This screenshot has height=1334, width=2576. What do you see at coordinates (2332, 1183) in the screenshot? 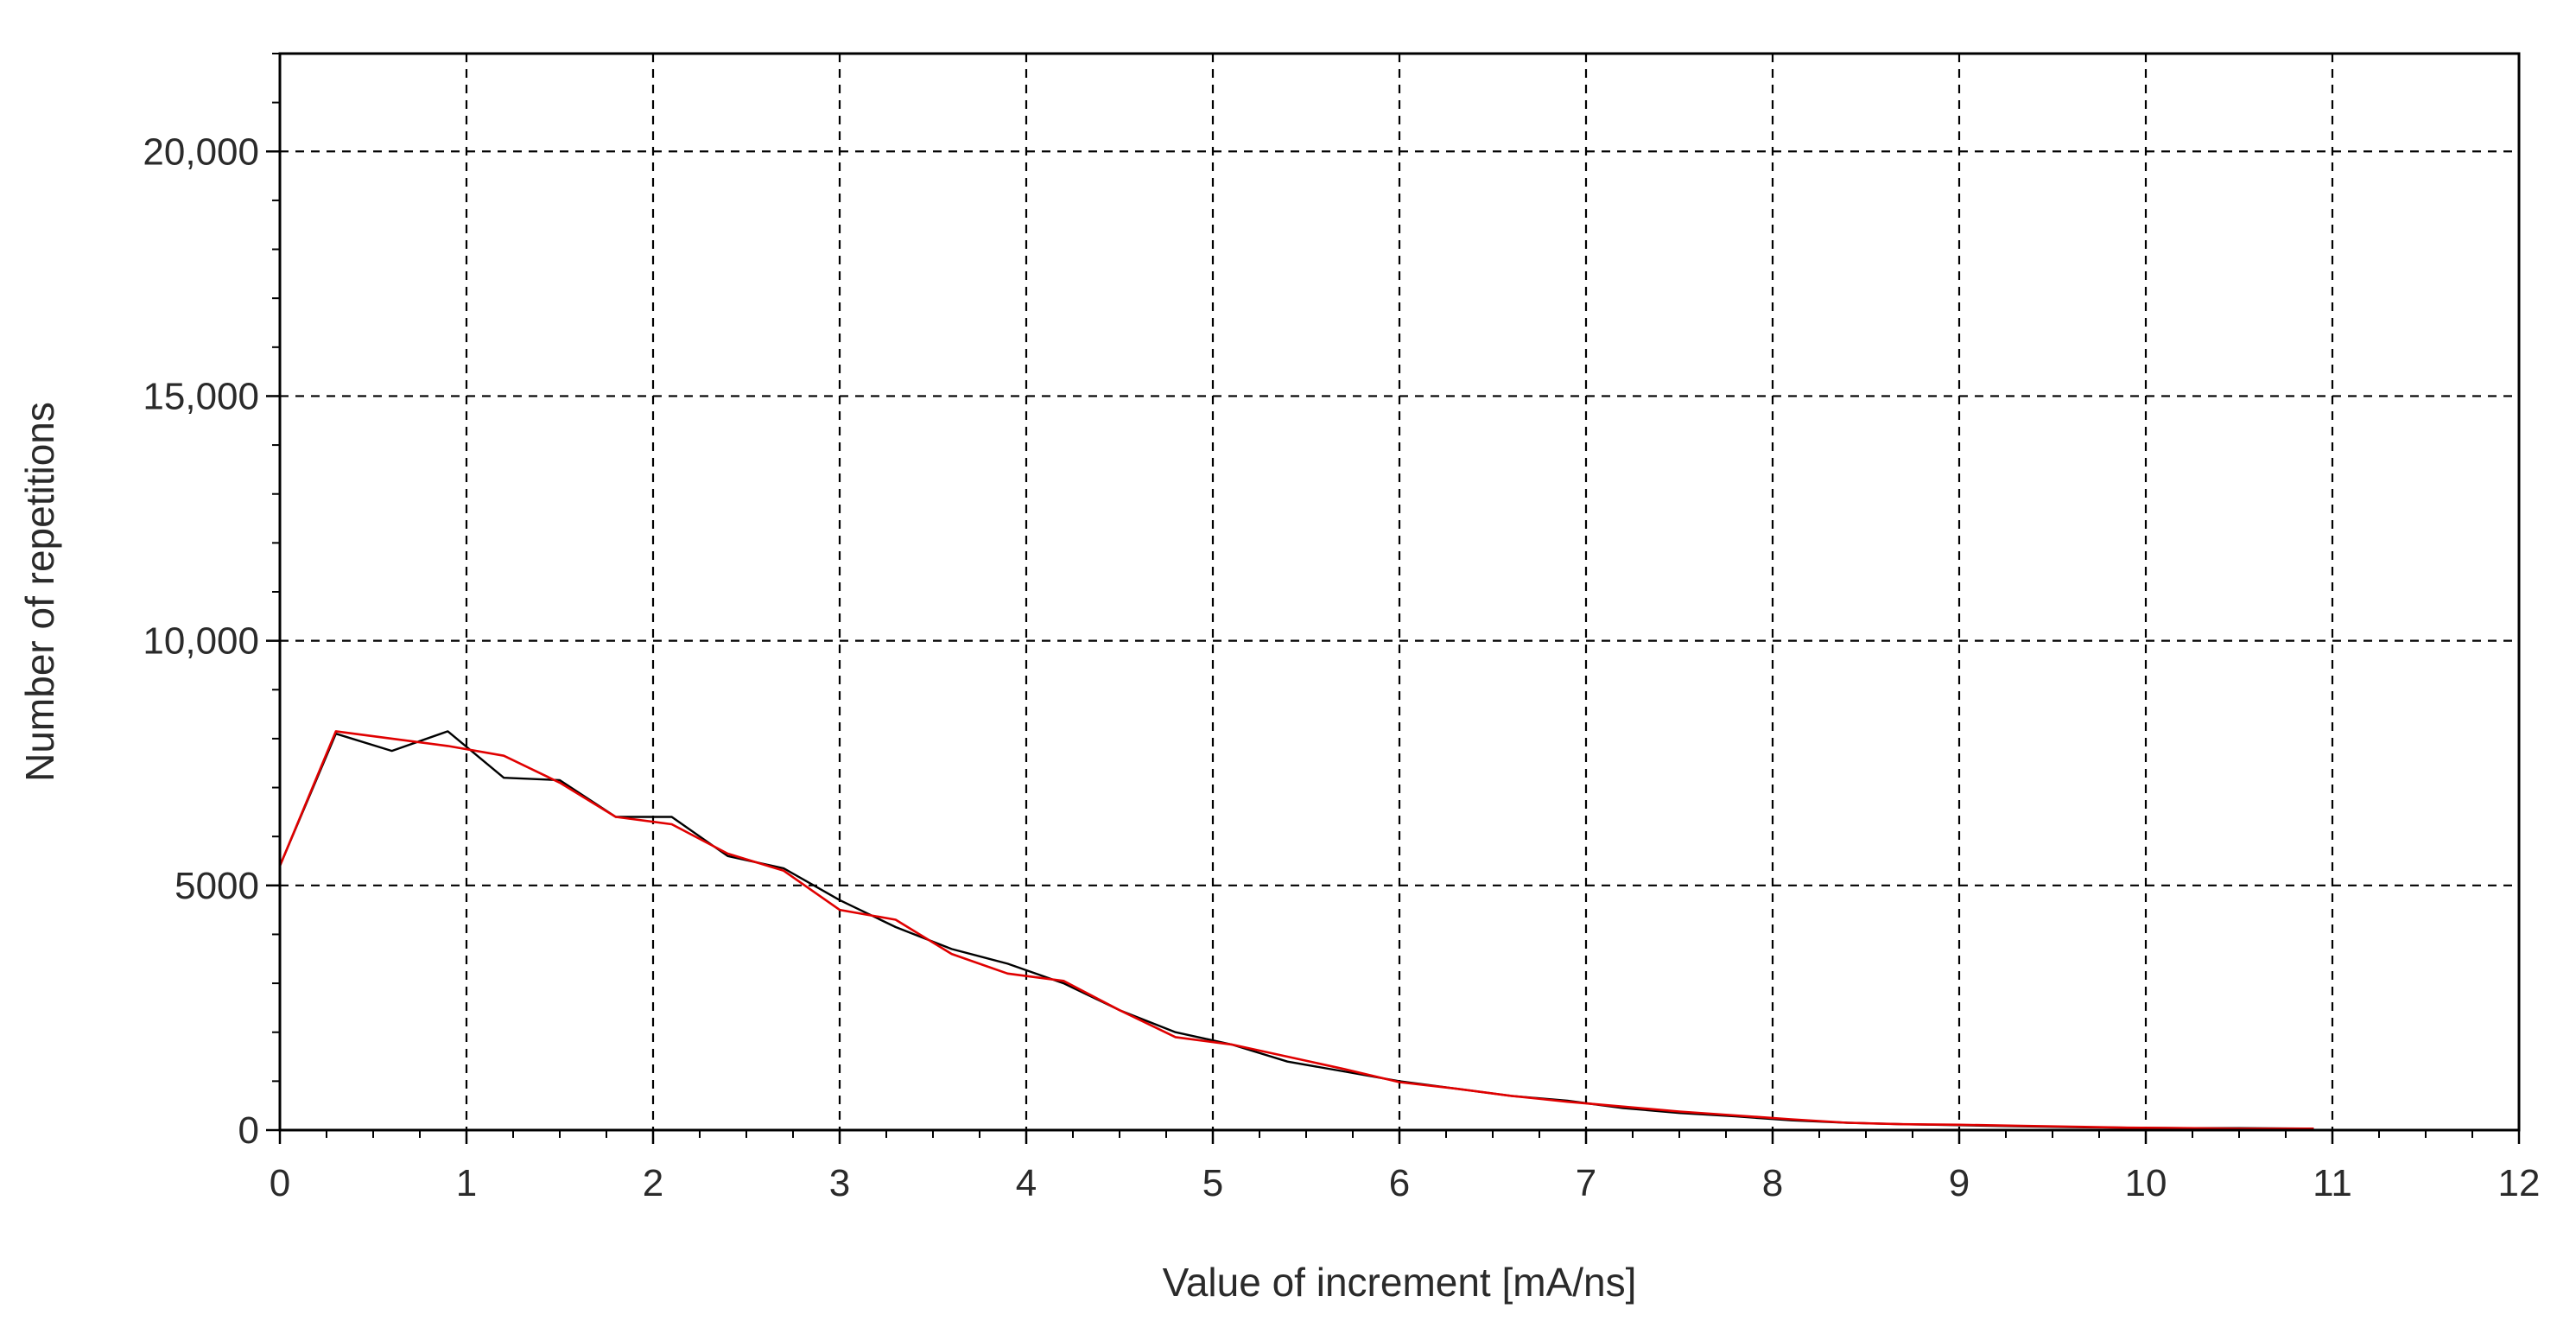
I see `x-tick-label: 11` at bounding box center [2332, 1183].